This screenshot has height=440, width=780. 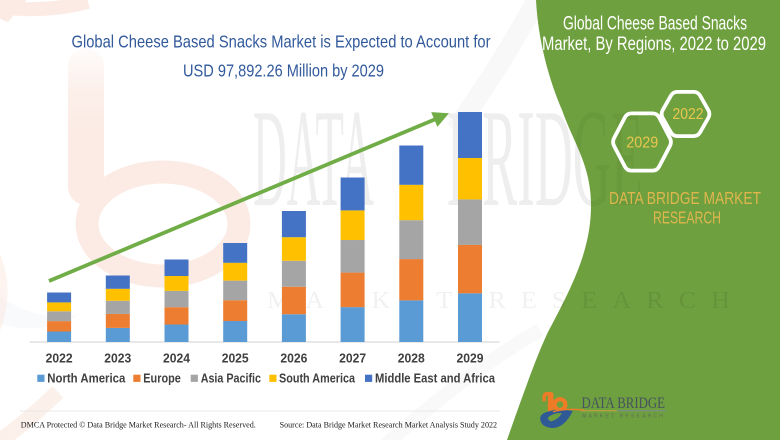 I want to click on svg-text: Global Cheese Based Snacks, so click(x=655, y=24).